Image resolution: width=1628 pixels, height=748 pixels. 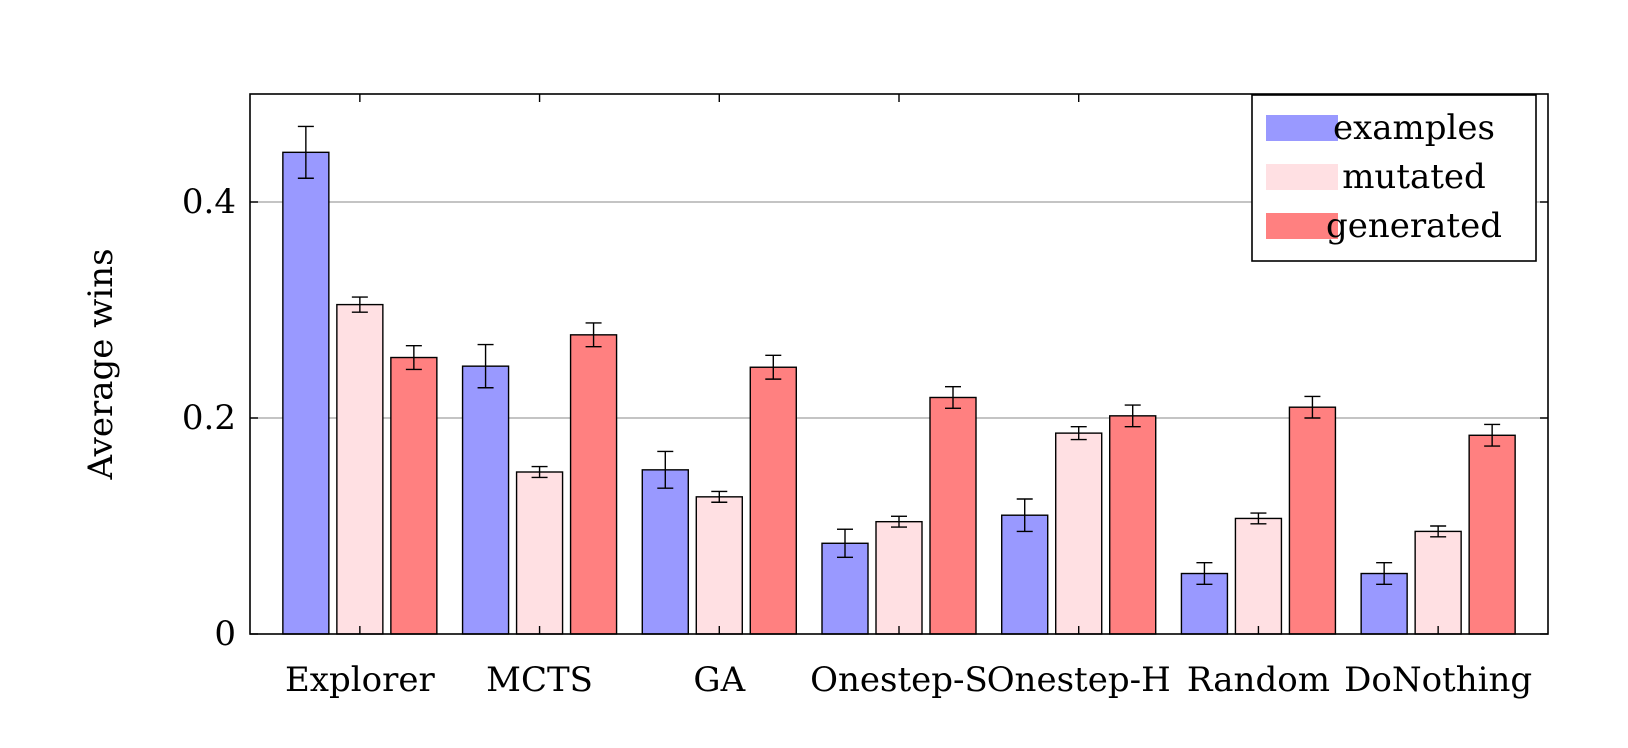 What do you see at coordinates (101, 364) in the screenshot?
I see `y-axis-label: Average wins` at bounding box center [101, 364].